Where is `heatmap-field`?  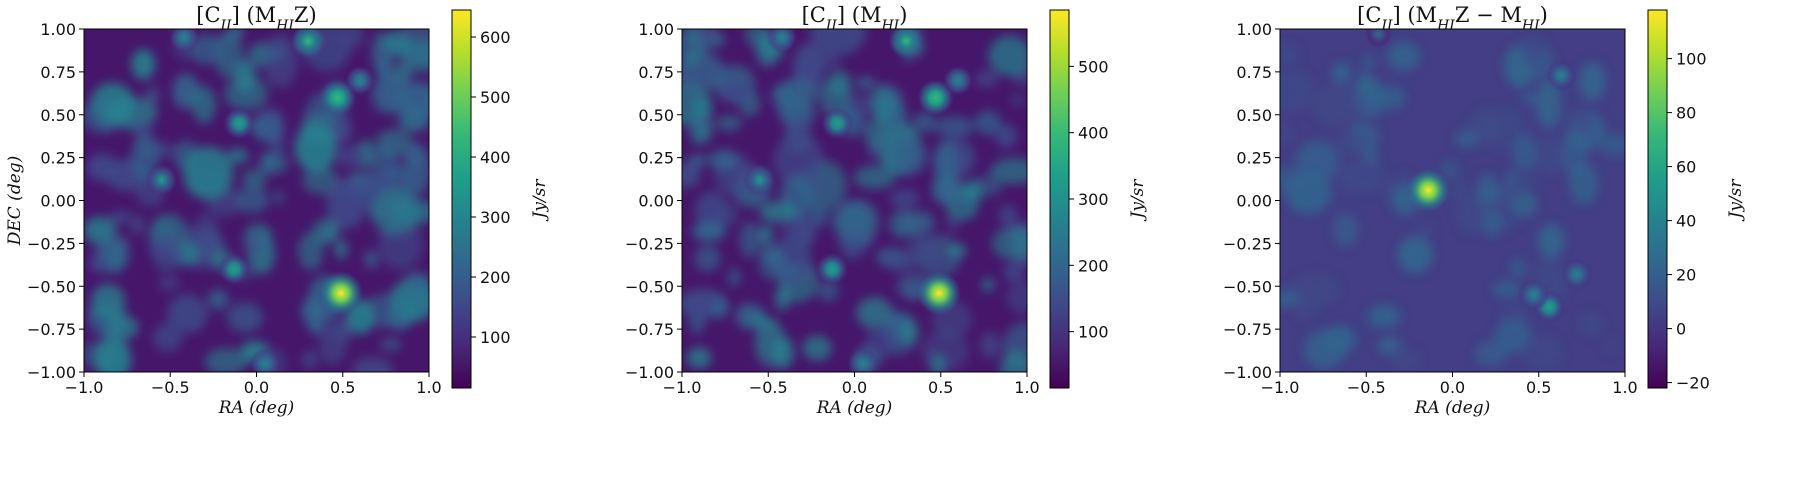 heatmap-field is located at coordinates (854, 200).